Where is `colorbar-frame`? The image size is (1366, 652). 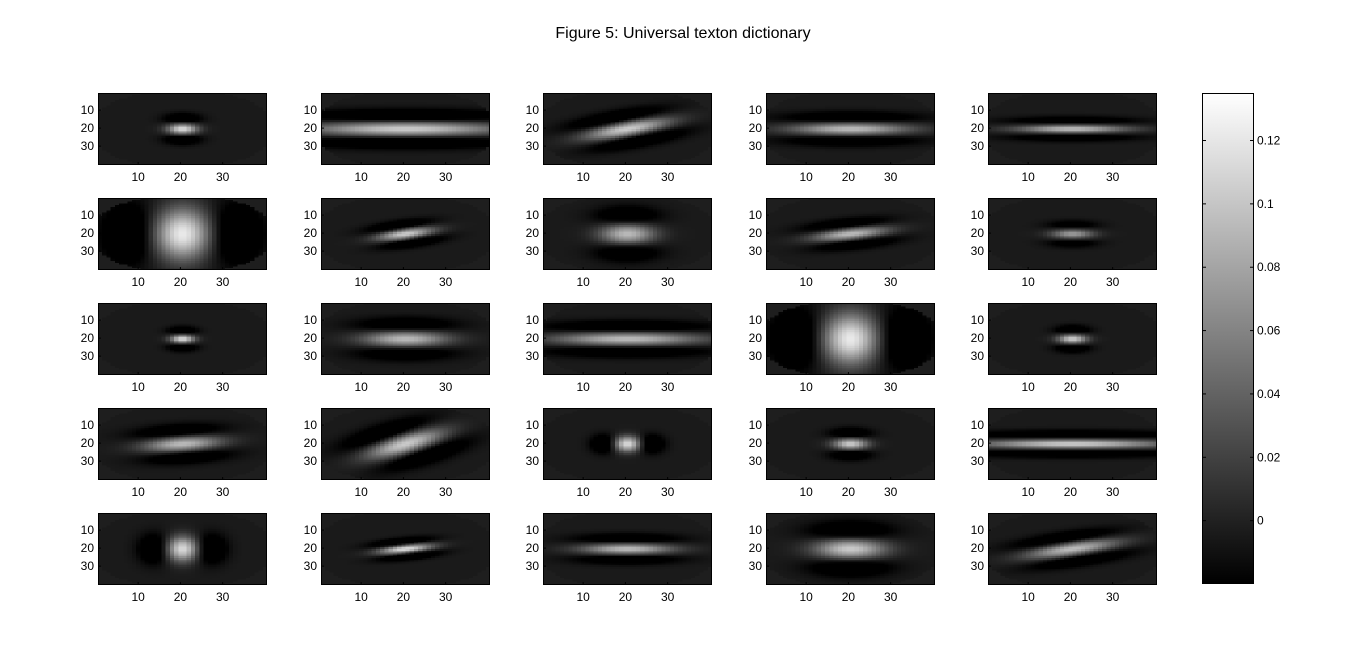 colorbar-frame is located at coordinates (1228, 338).